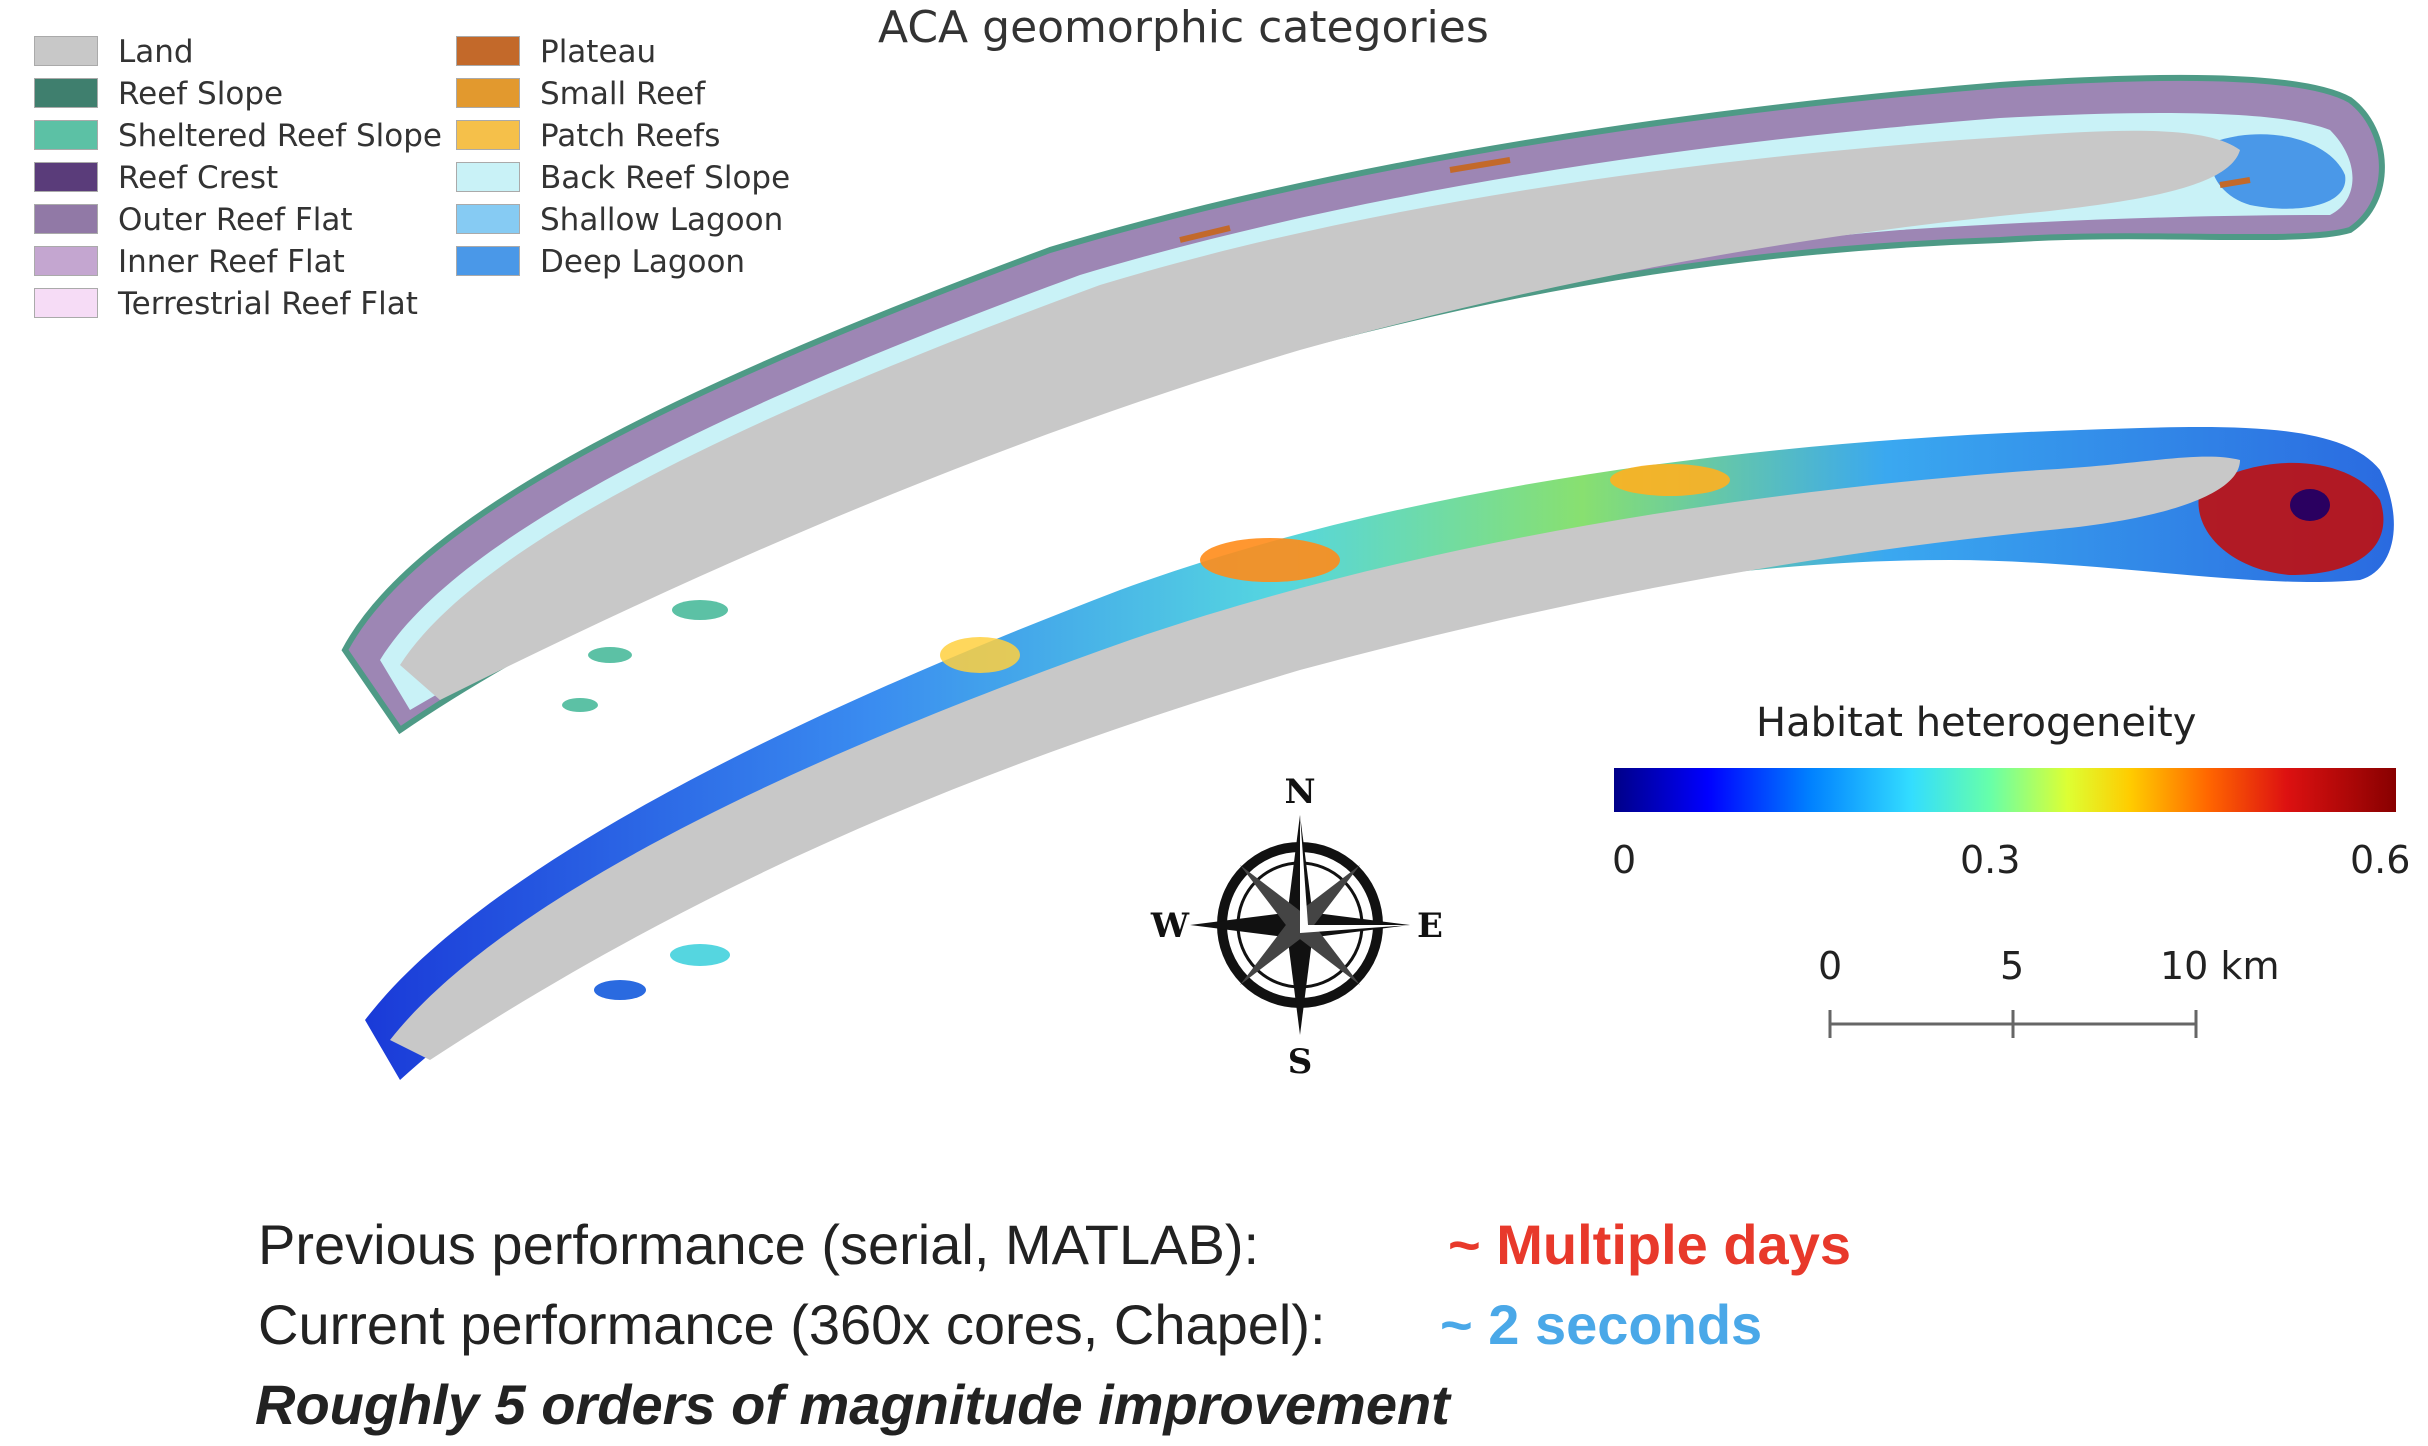 The width and height of the screenshot is (2428, 1446). Describe the element at coordinates (2005, 790) in the screenshot. I see `heterogeneity-colorbar` at that location.